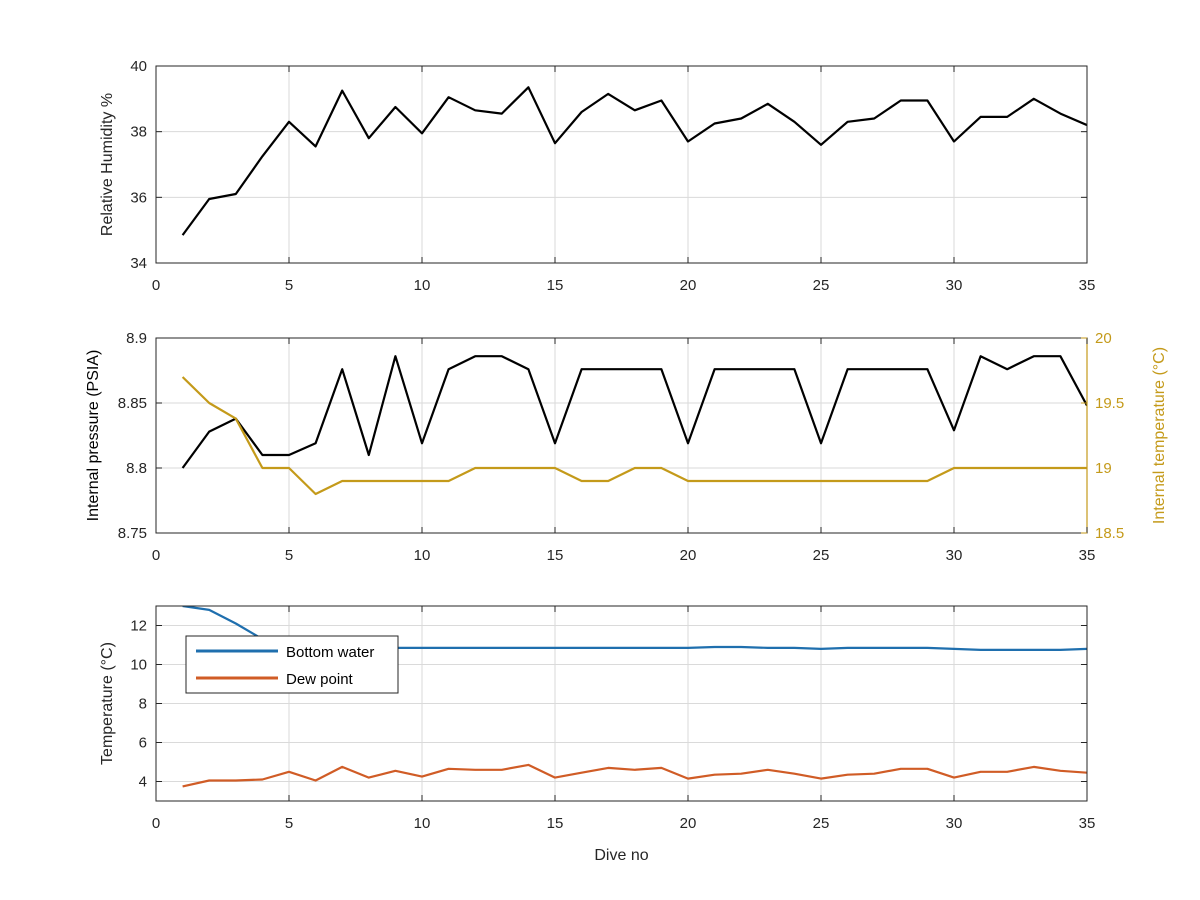 Image resolution: width=1200 pixels, height=900 pixels. I want to click on y-axis-label: Temperature (°C), so click(107, 703).